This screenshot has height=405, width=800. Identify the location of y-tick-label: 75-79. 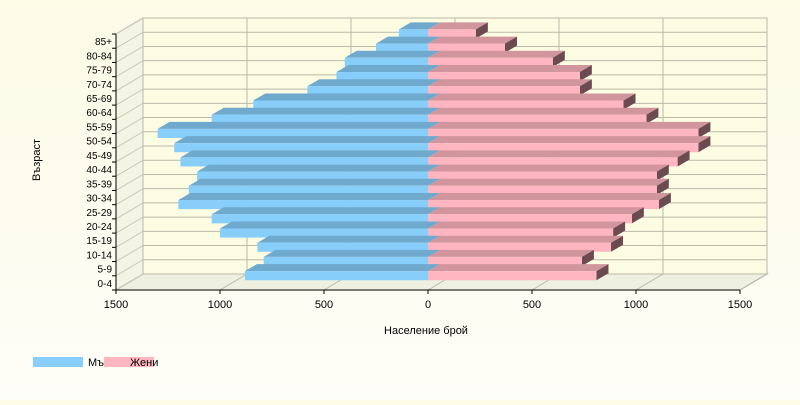
(99, 71).